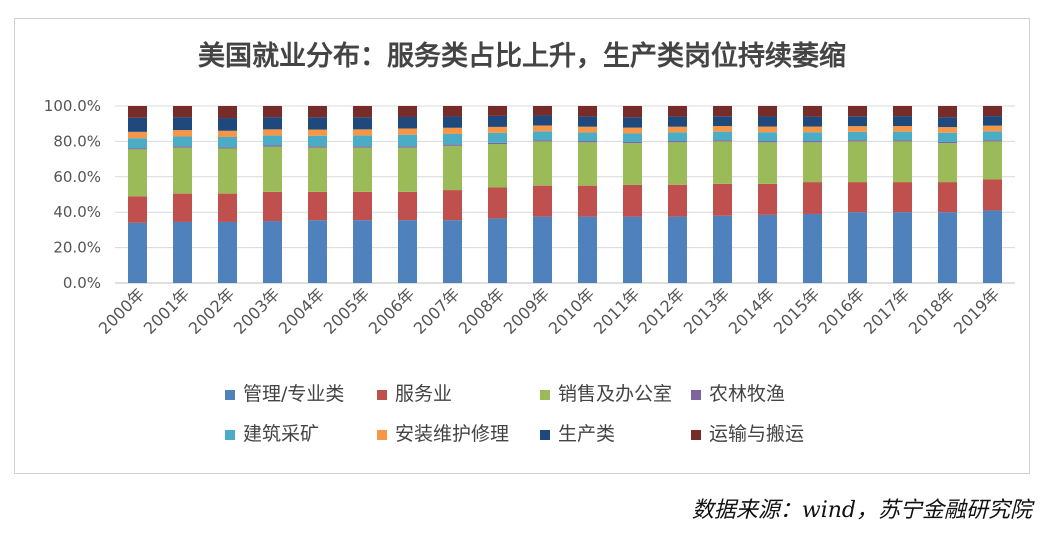 This screenshot has width=1046, height=534. What do you see at coordinates (452, 434) in the screenshot?
I see `legend-label: 安装维护修理` at bounding box center [452, 434].